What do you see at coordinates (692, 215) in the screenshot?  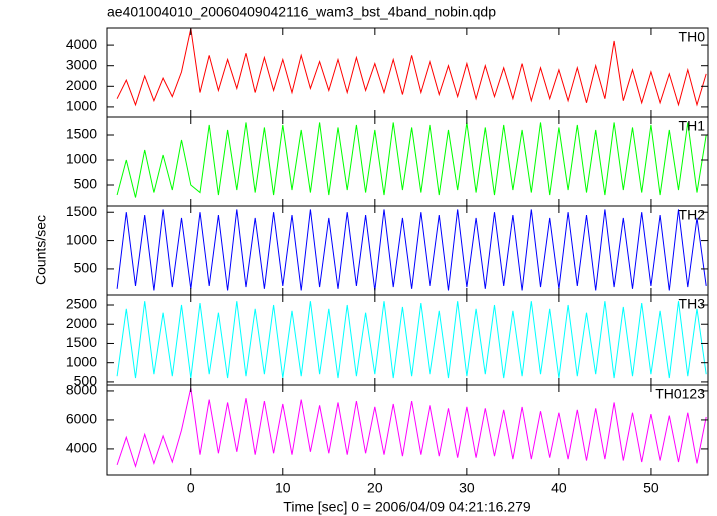 I see `panel-label: TH2` at bounding box center [692, 215].